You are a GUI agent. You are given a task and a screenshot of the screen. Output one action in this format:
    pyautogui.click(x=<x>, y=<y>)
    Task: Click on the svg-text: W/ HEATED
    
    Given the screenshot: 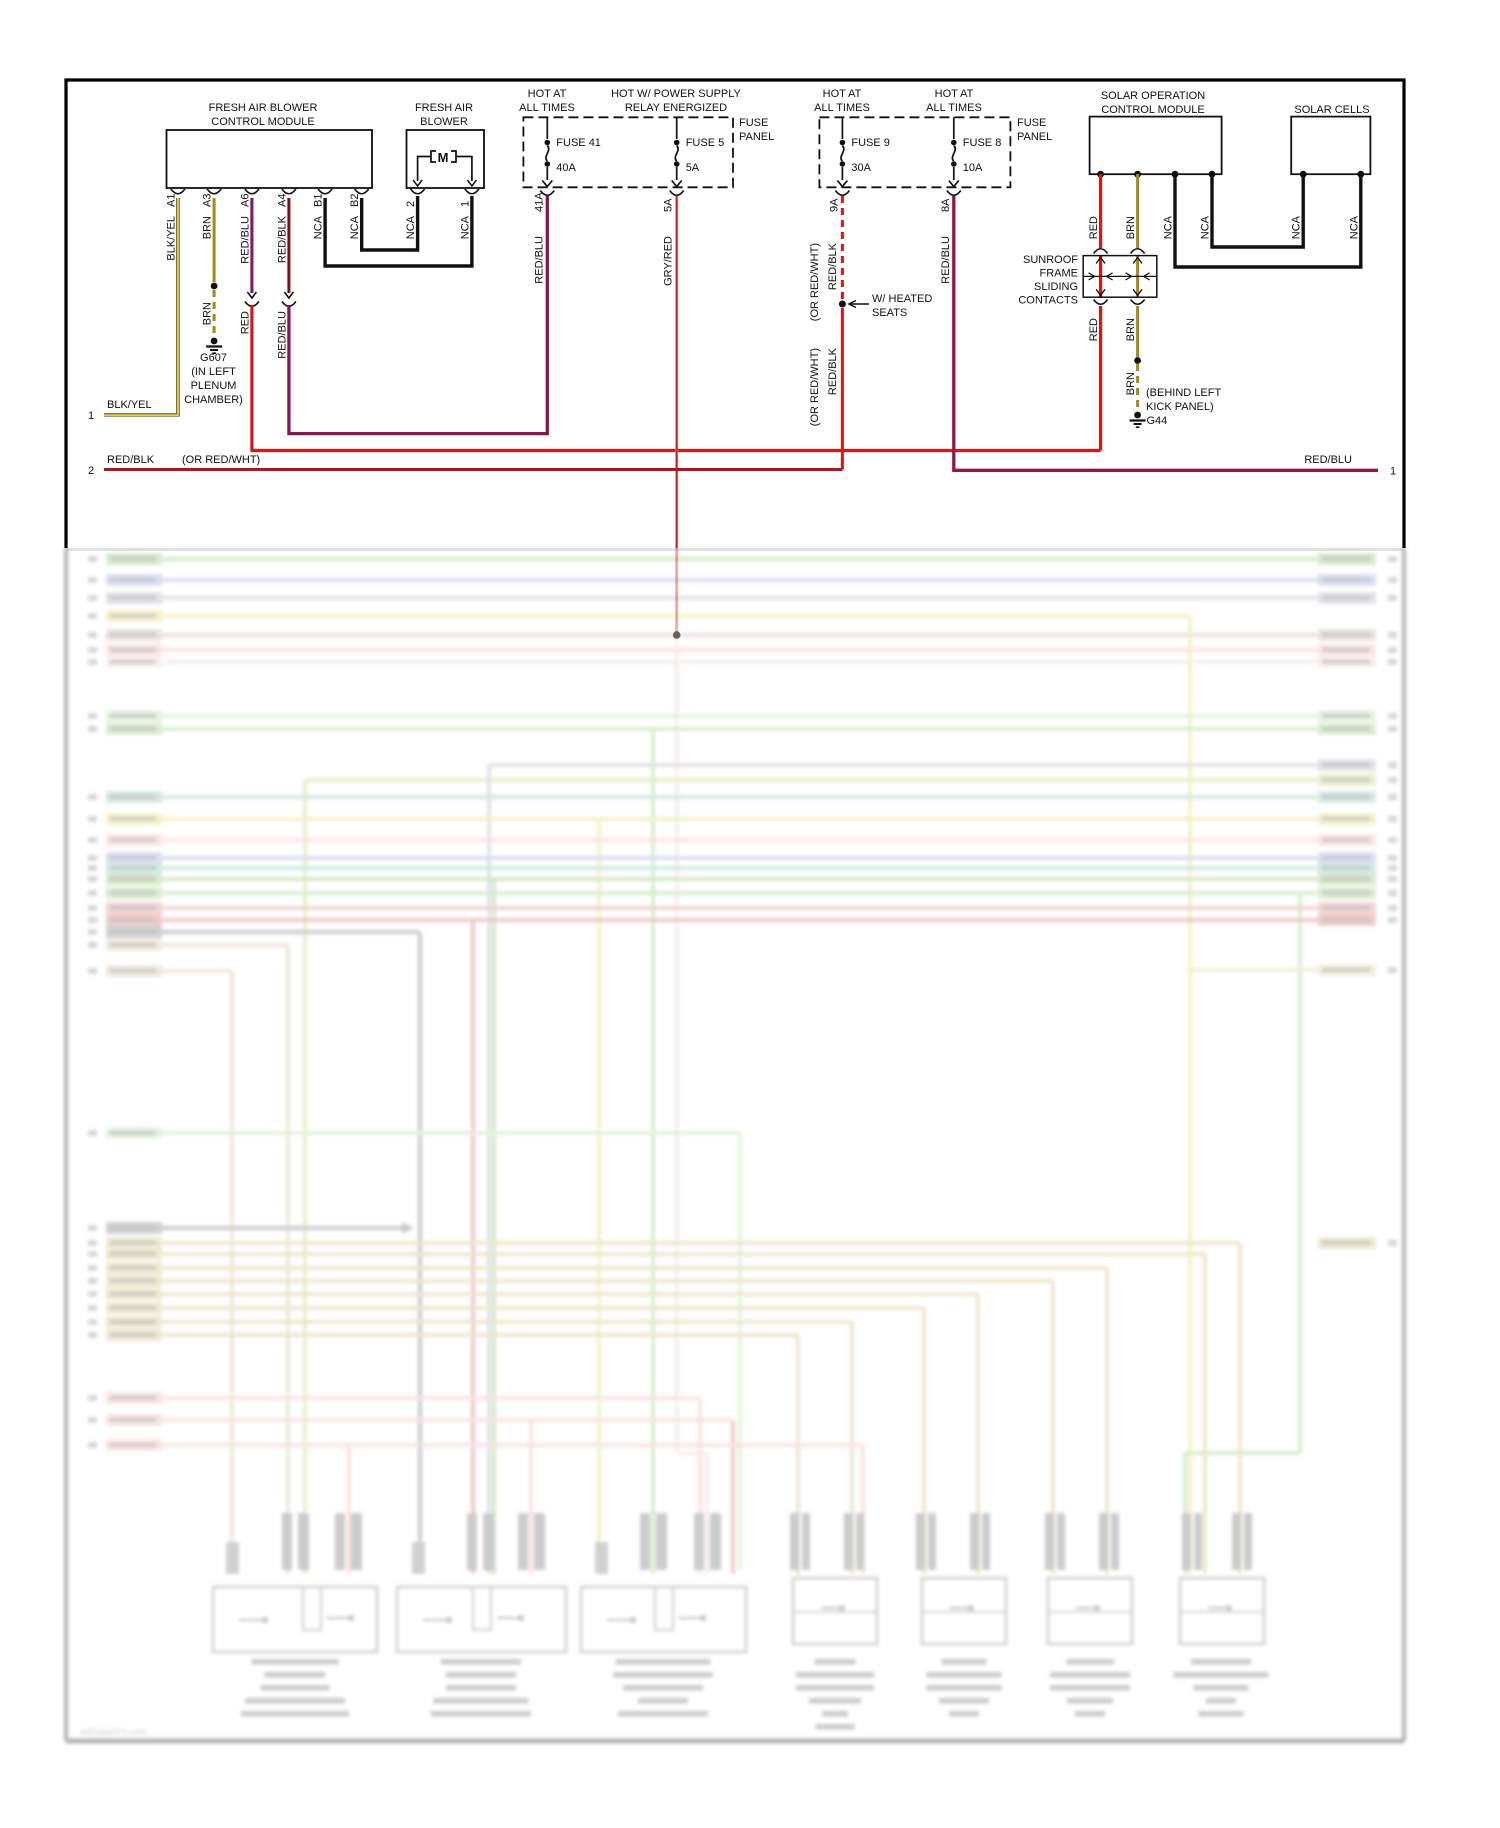 What is the action you would take?
    pyautogui.click(x=902, y=299)
    